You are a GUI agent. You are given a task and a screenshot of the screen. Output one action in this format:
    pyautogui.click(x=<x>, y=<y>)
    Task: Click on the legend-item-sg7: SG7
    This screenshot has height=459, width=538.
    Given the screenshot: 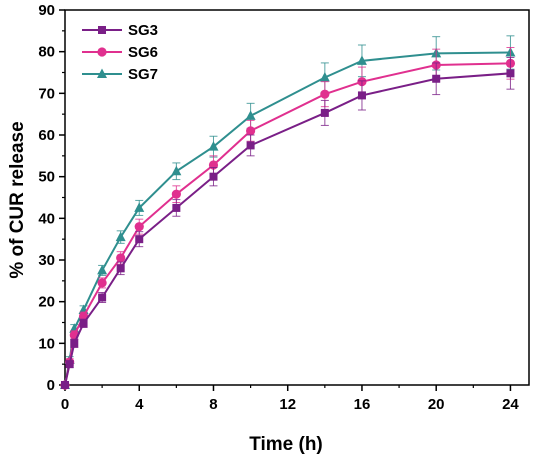 What is the action you would take?
    pyautogui.click(x=120, y=74)
    